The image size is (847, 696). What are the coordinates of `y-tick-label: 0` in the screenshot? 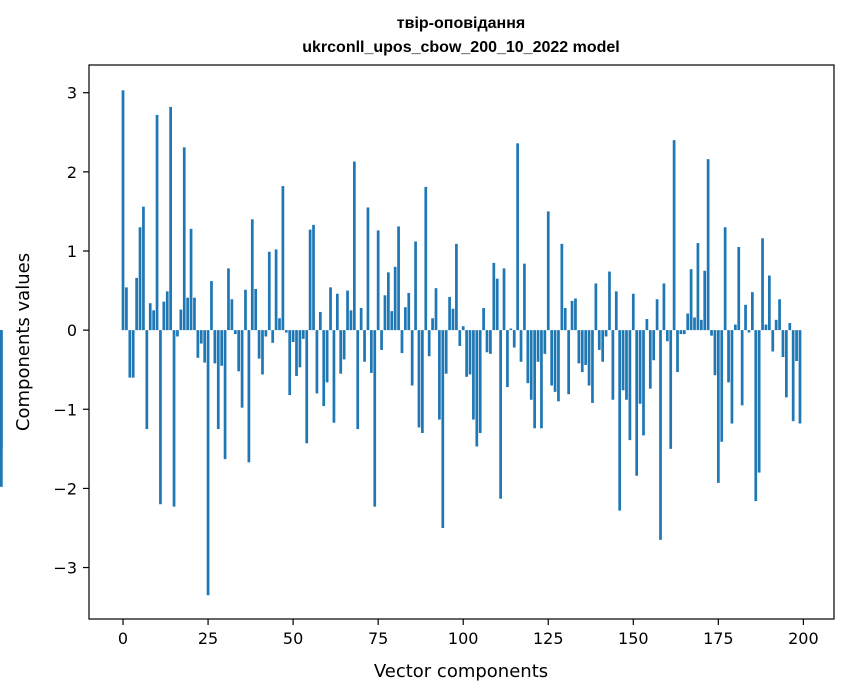 It's located at (72, 330).